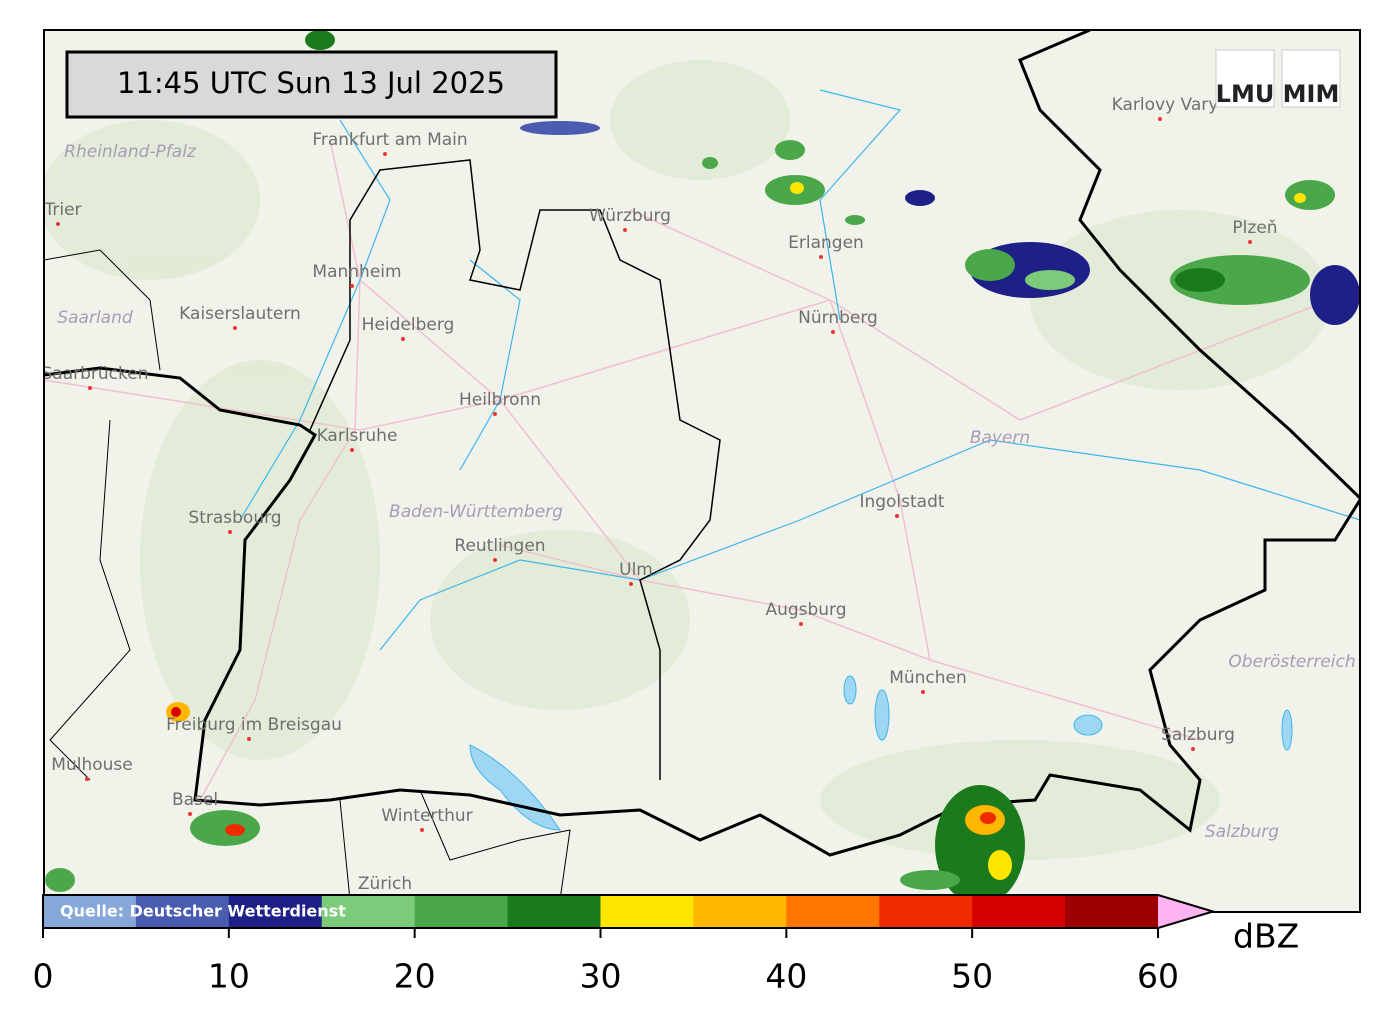 The height and width of the screenshot is (1029, 1390). What do you see at coordinates (1245, 94) in the screenshot?
I see `logo: LMU` at bounding box center [1245, 94].